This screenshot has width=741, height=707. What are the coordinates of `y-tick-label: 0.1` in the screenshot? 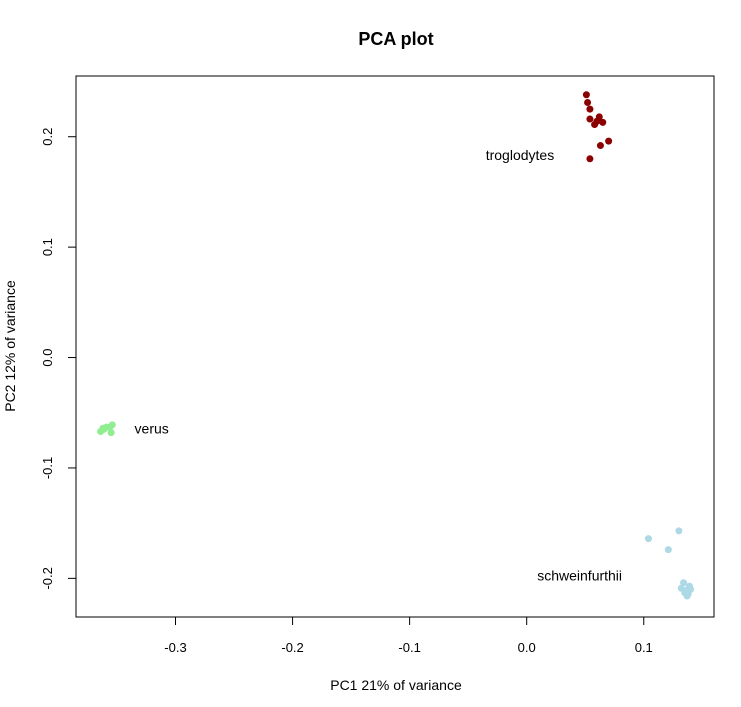 It's located at (47, 247).